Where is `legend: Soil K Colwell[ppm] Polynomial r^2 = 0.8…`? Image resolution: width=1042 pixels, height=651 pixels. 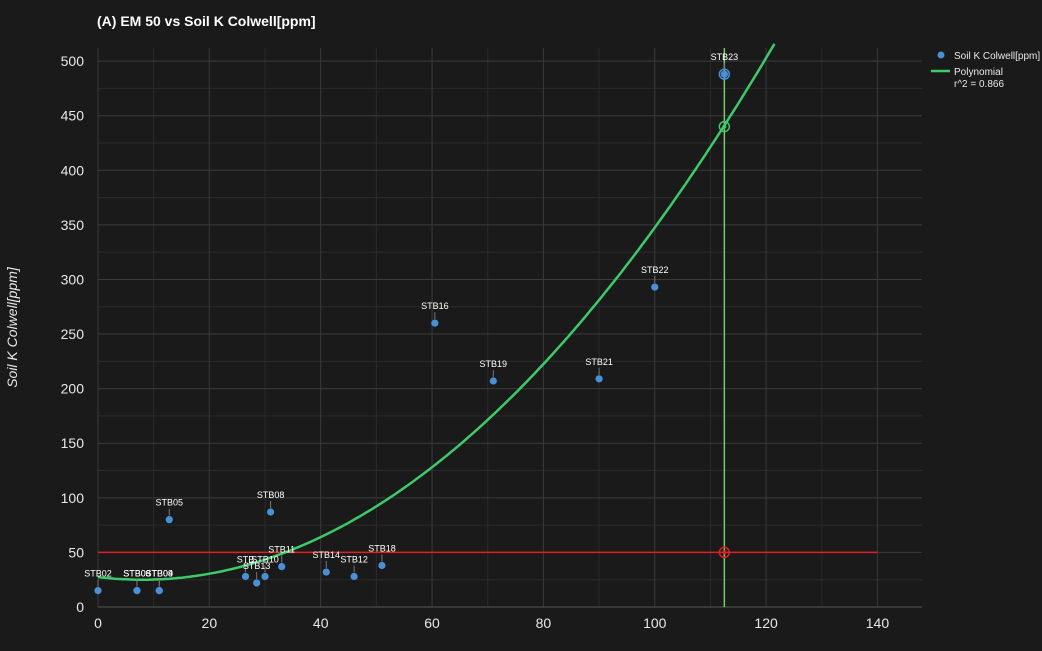 legend: Soil K Colwell[ppm] Polynomial r^2 = 0.8… is located at coordinates (985, 70).